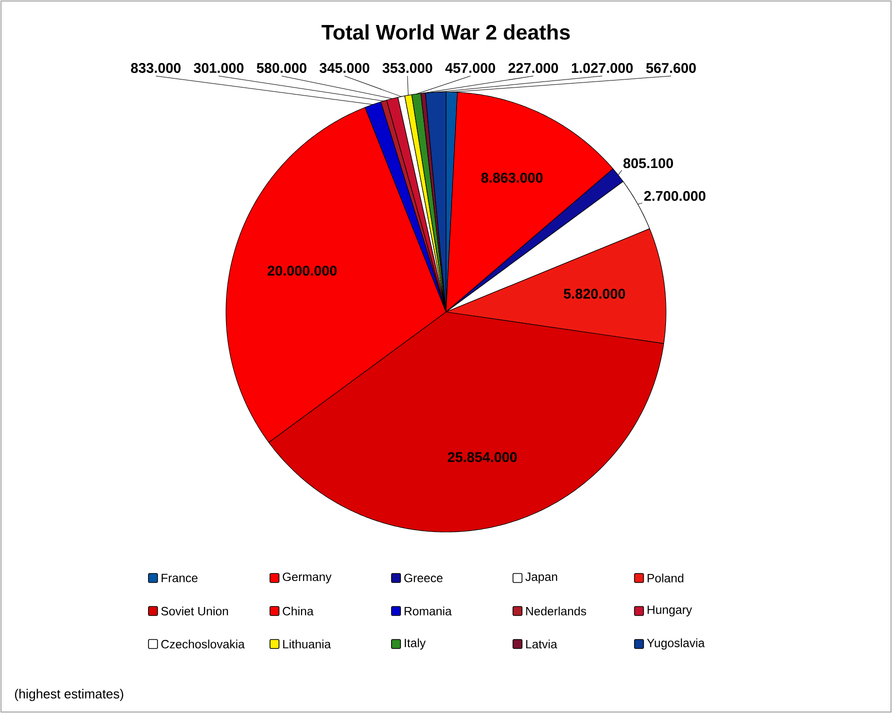 This screenshot has height=713, width=892. Describe the element at coordinates (470, 68) in the screenshot. I see `data-label: 457.000` at that location.